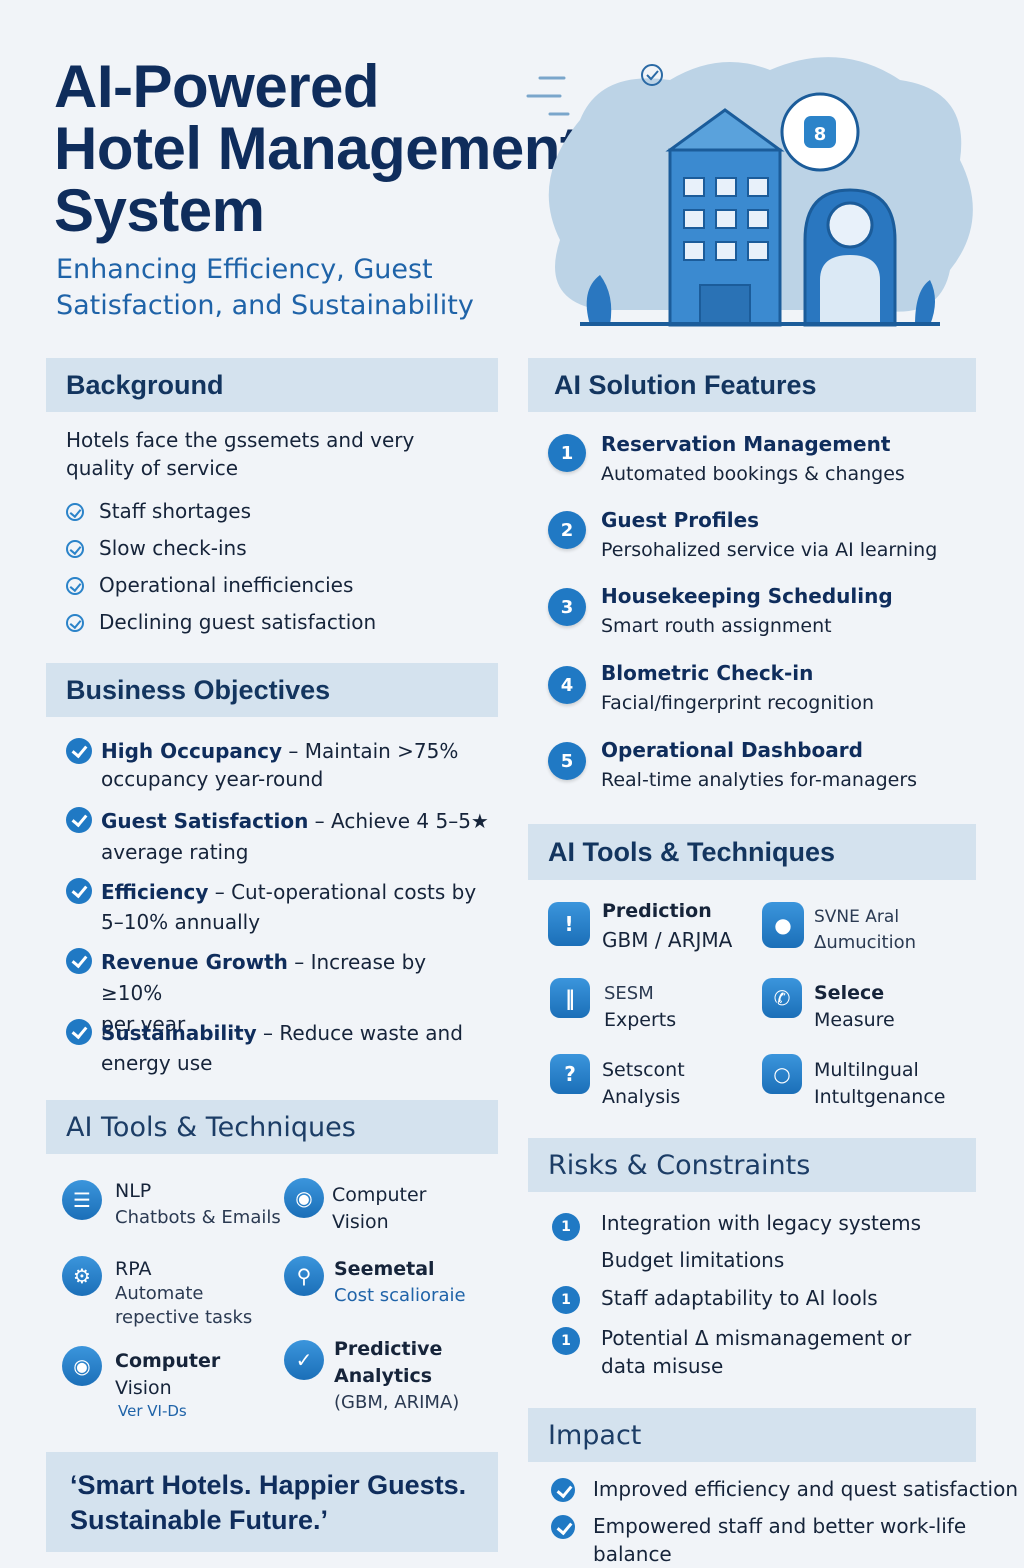  Describe the element at coordinates (685, 384) in the screenshot. I see `section-heading: AI Solution Features` at that location.